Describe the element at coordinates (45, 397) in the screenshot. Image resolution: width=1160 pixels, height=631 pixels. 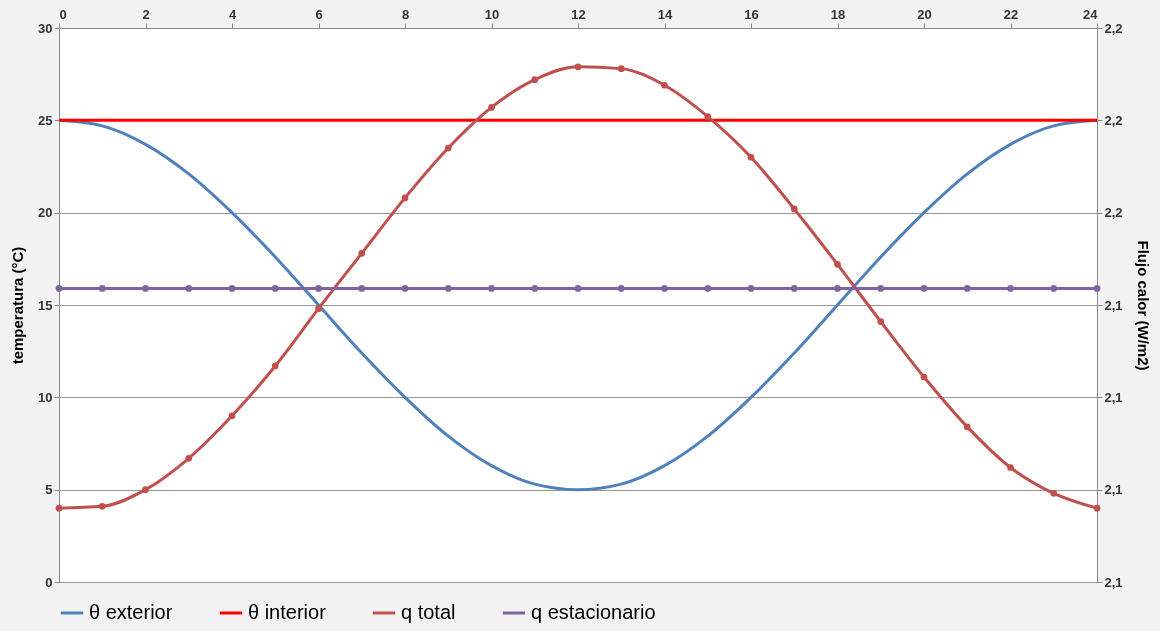
I see `y-tick-label: 10` at that location.